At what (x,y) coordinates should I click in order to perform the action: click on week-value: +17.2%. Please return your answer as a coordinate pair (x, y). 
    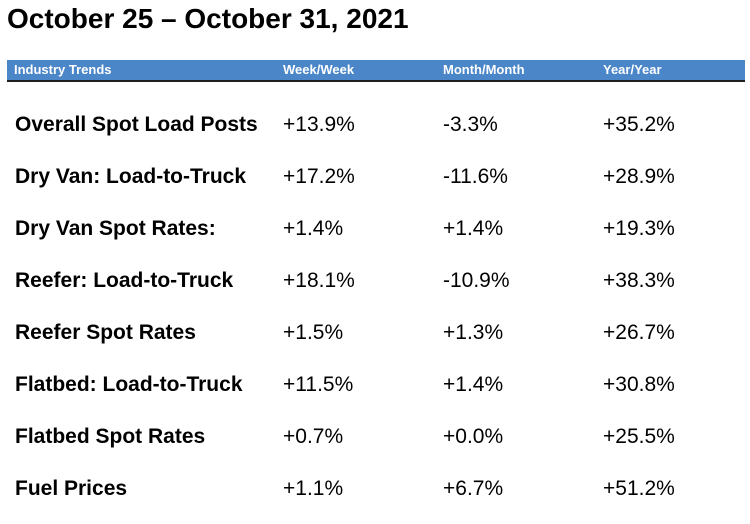
    Looking at the image, I should click on (319, 176).